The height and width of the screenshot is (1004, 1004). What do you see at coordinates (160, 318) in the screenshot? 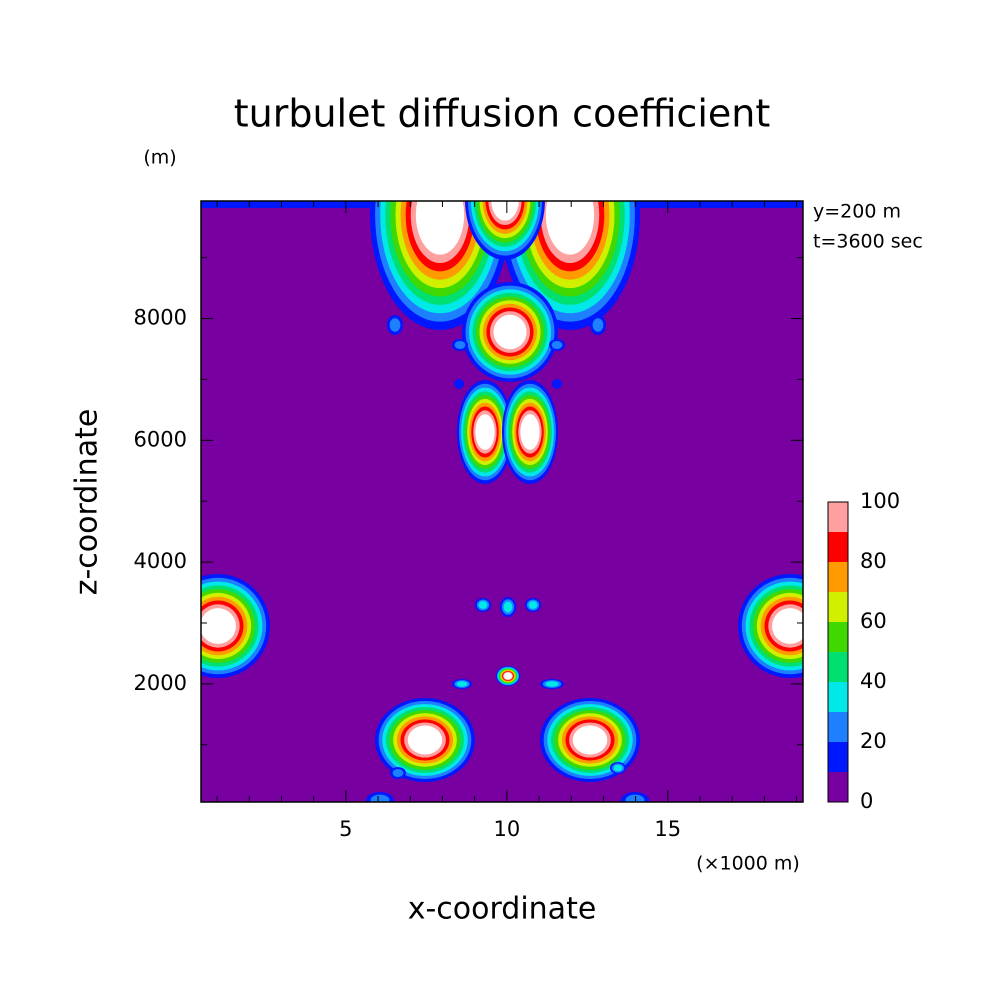
I see `y-tick-label: 8000` at bounding box center [160, 318].